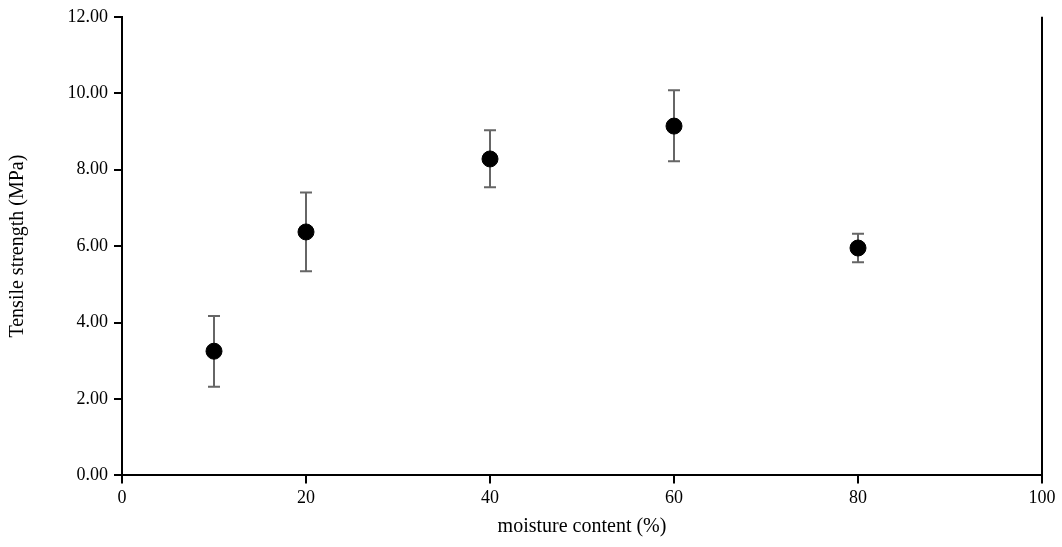 The image size is (1062, 547). Describe the element at coordinates (306, 496) in the screenshot. I see `x-tick-label: 20` at that location.